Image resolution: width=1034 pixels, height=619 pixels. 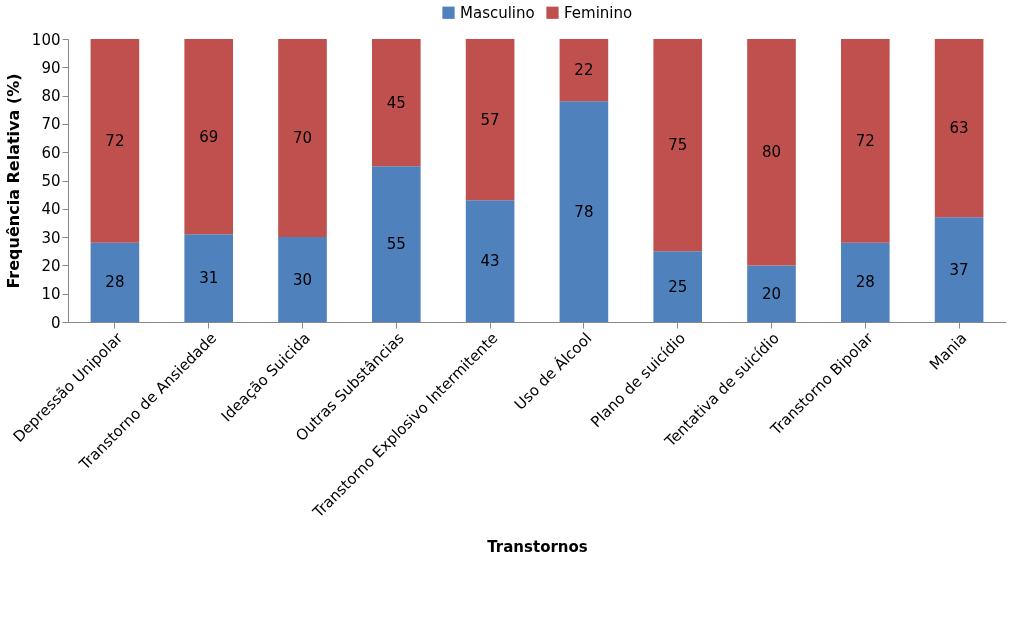 I want to click on y-tick-label: 60, so click(x=51, y=152).